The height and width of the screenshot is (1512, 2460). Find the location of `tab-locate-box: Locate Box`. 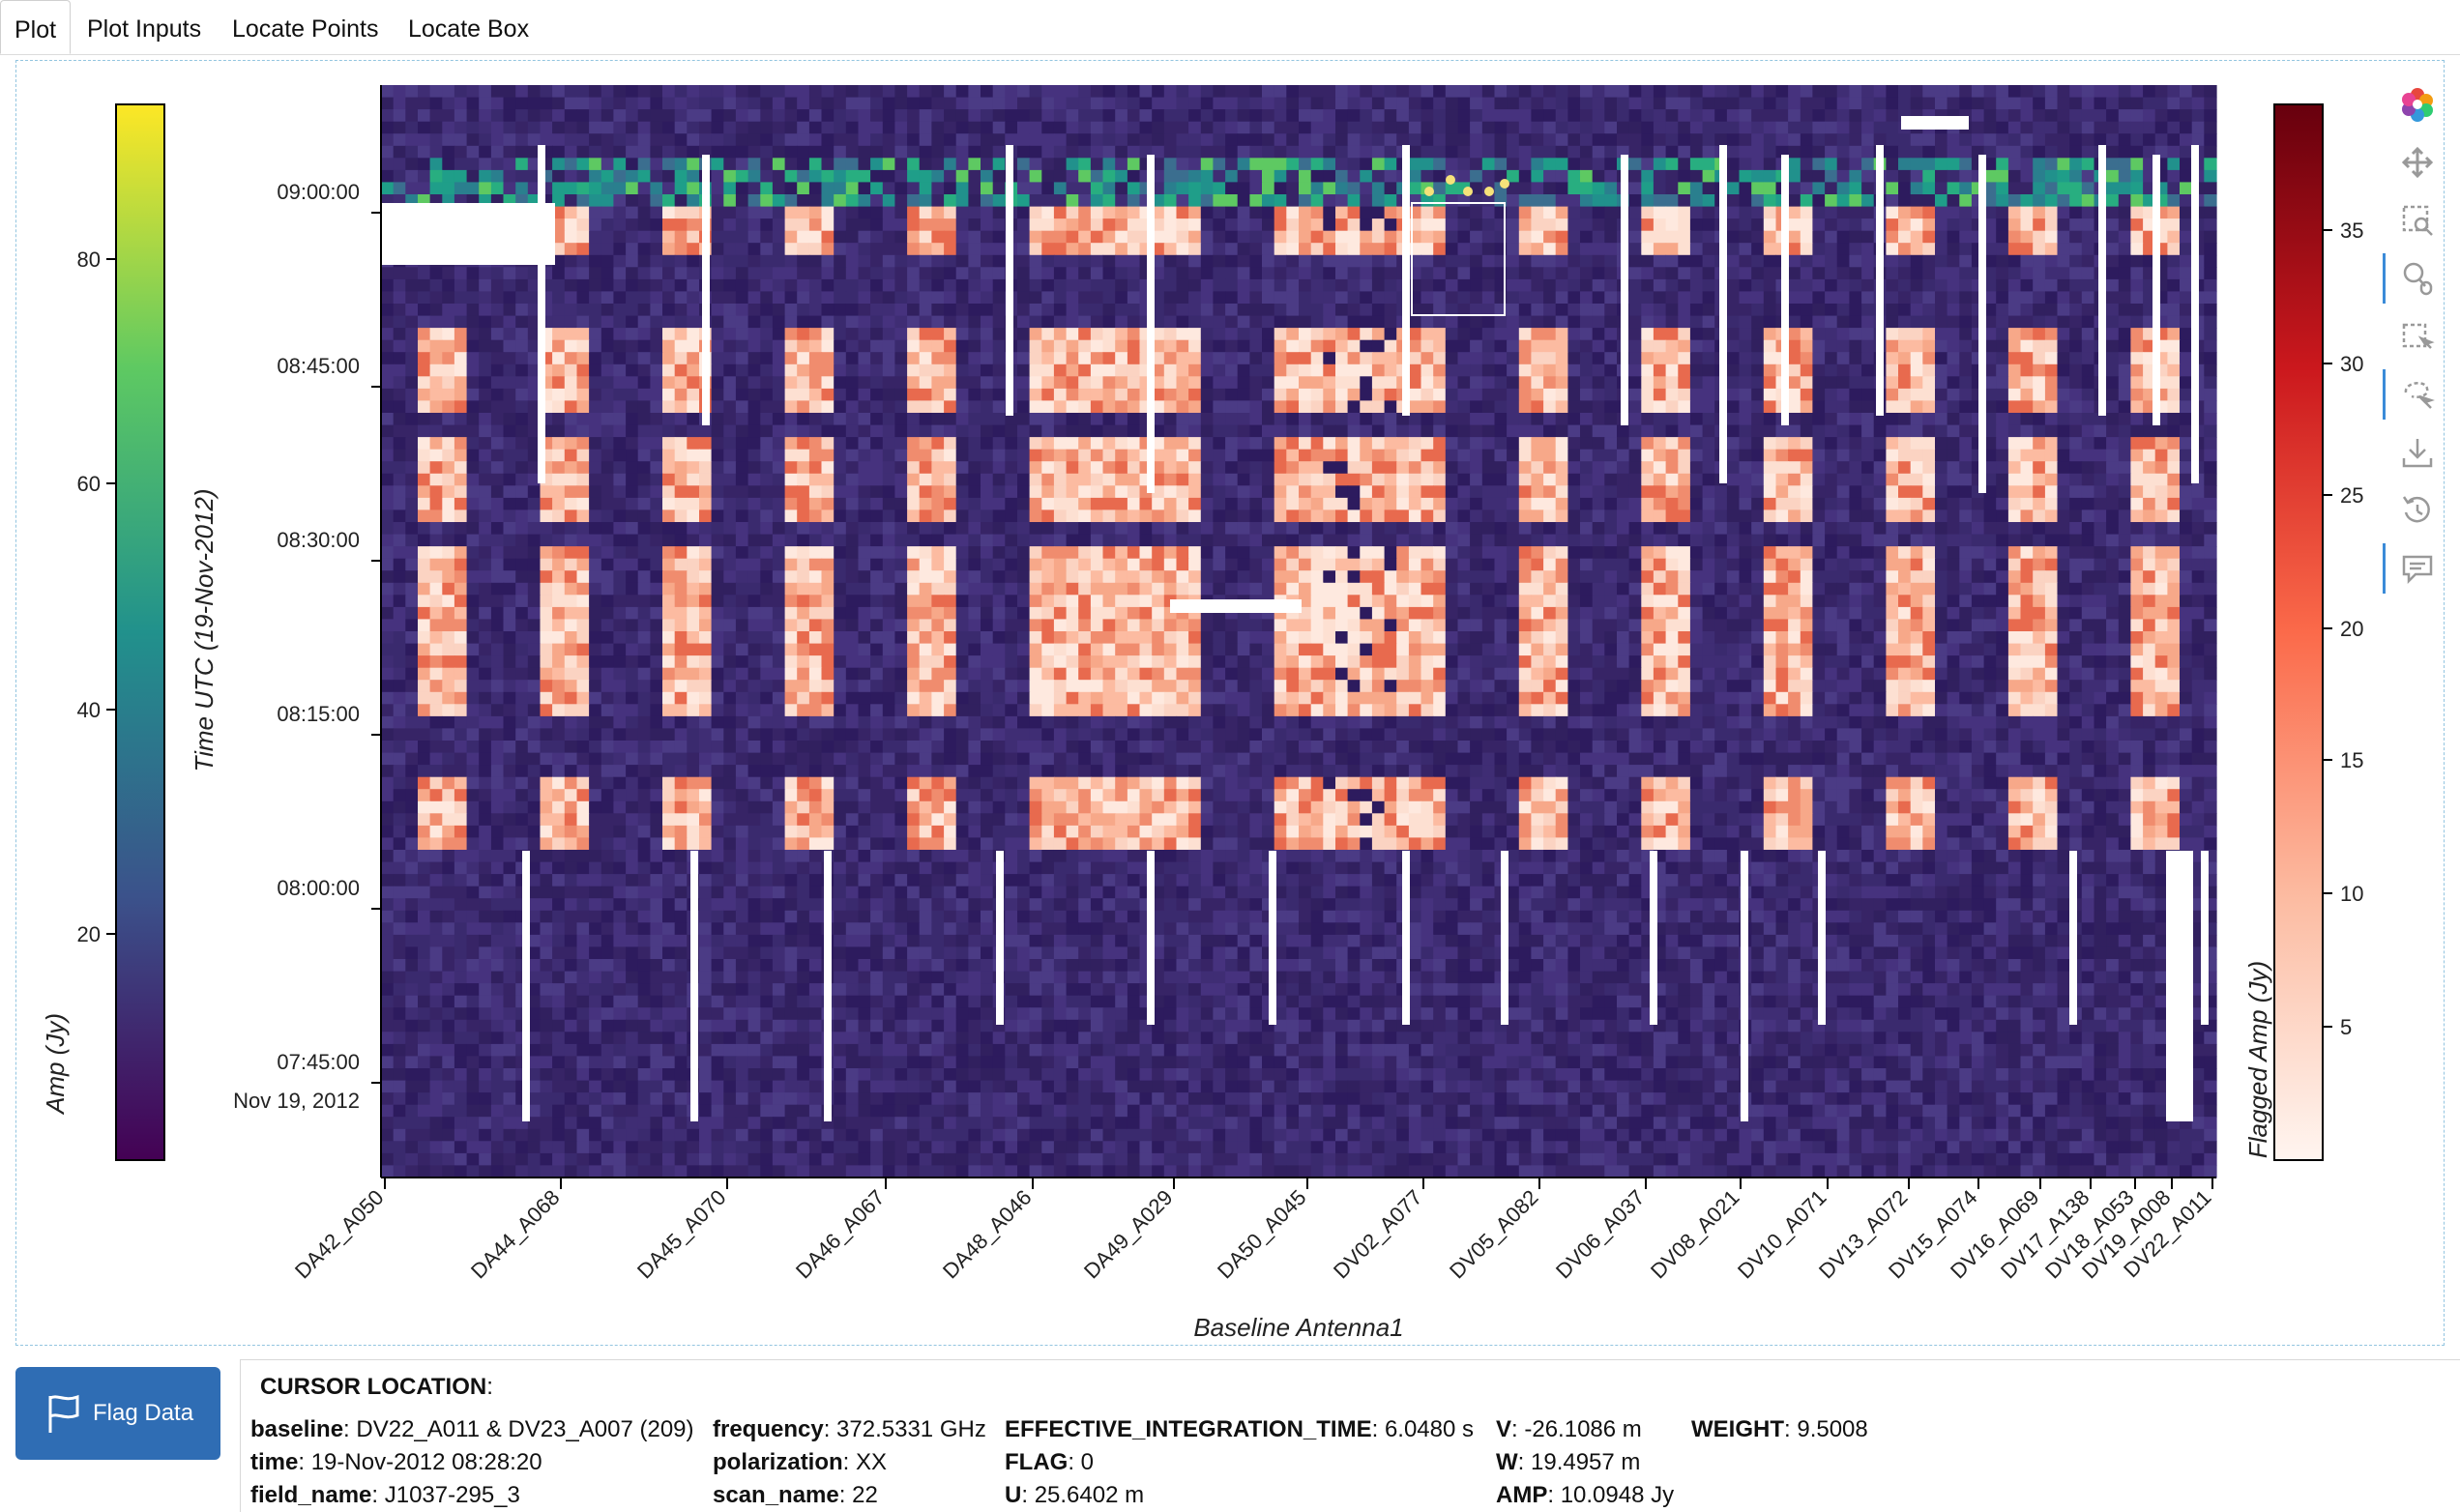

tab-locate-box: Locate Box is located at coordinates (469, 29).